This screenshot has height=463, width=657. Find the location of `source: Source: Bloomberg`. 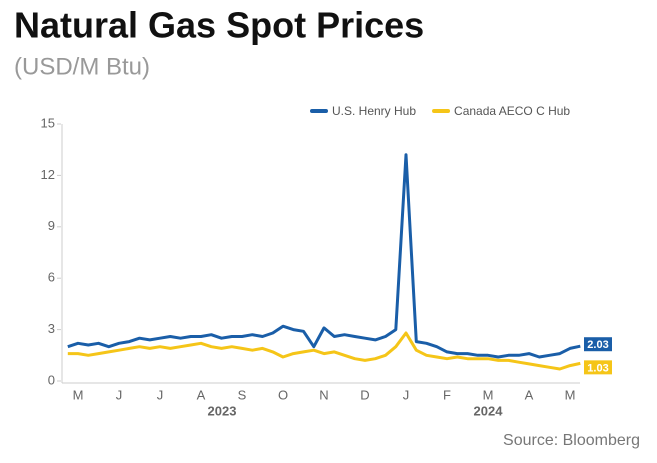

source: Source: Bloomberg is located at coordinates (571, 440).